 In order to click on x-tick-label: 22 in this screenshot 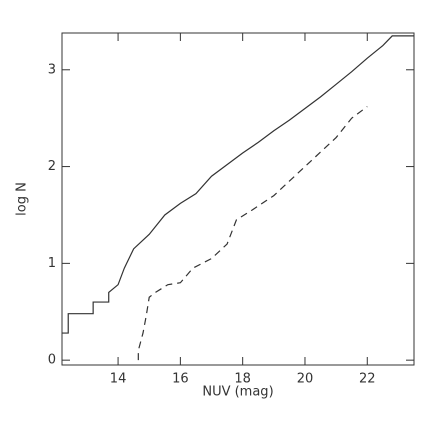, I will do `click(367, 379)`.